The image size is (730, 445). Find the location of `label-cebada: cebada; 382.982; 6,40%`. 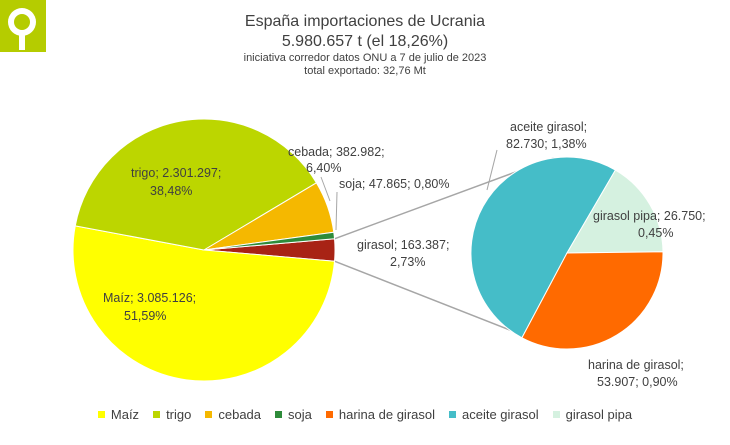

label-cebada: cebada; 382.982; 6,40% is located at coordinates (338, 160).